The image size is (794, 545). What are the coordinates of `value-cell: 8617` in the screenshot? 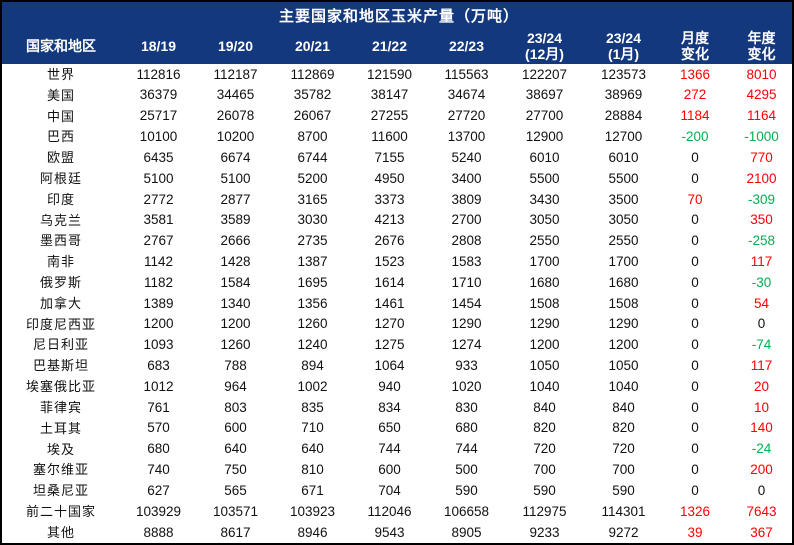 It's located at (235, 532).